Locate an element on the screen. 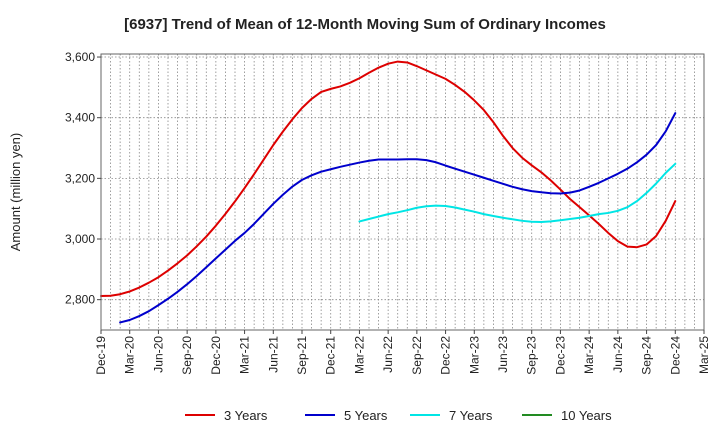 This screenshot has height=440, width=720. legend-label: 7 Years is located at coordinates (471, 415).